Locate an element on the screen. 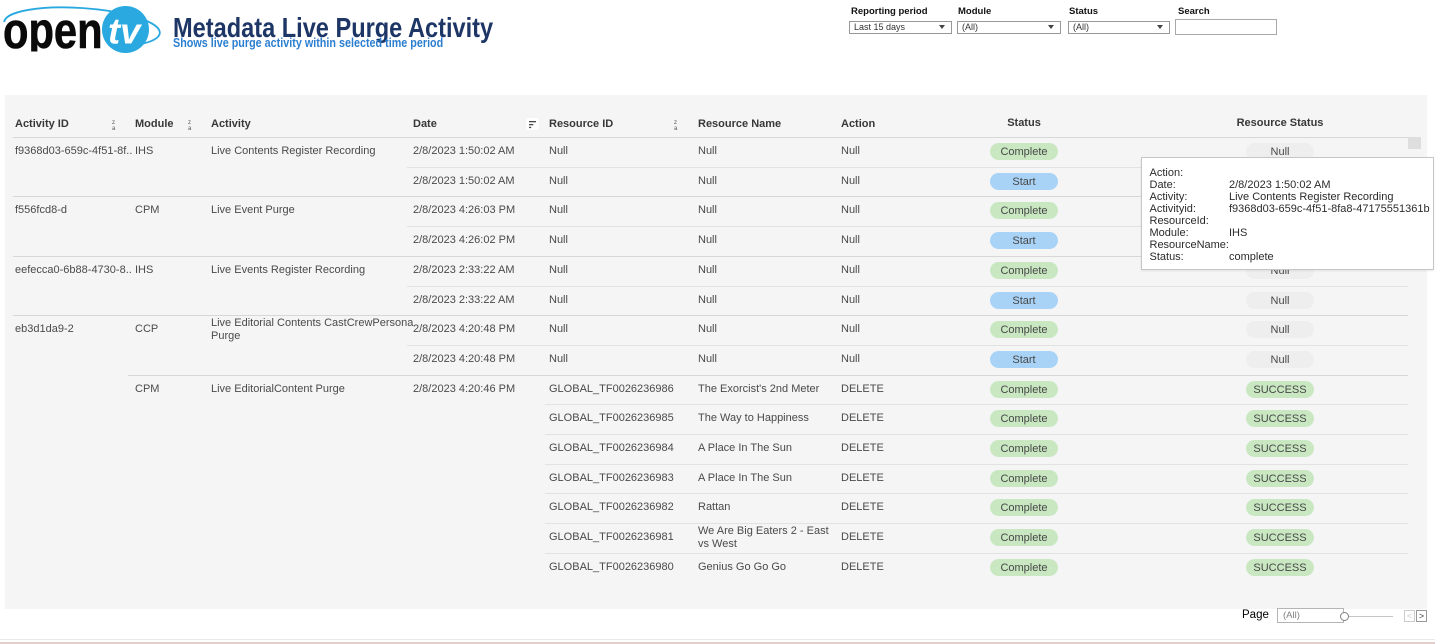 The image size is (1435, 644). svg-text: tv is located at coordinates (125, 31).